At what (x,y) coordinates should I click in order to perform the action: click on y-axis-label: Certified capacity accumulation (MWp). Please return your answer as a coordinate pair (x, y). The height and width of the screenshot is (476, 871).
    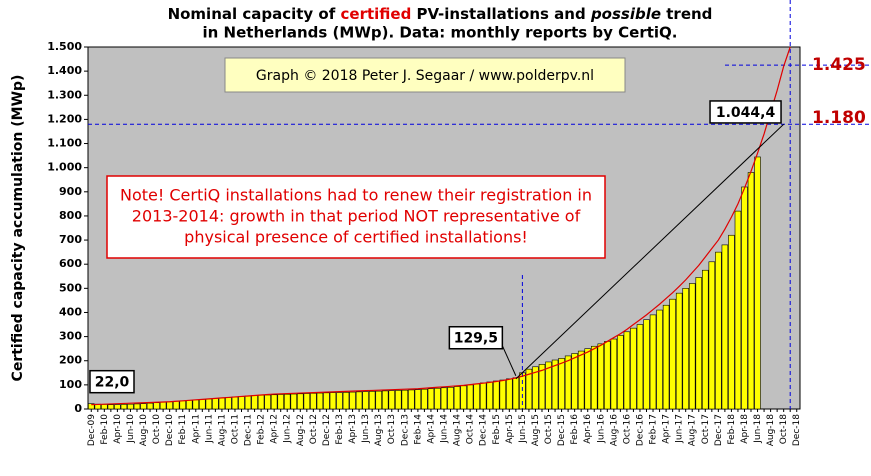
    Looking at the image, I should click on (18, 228).